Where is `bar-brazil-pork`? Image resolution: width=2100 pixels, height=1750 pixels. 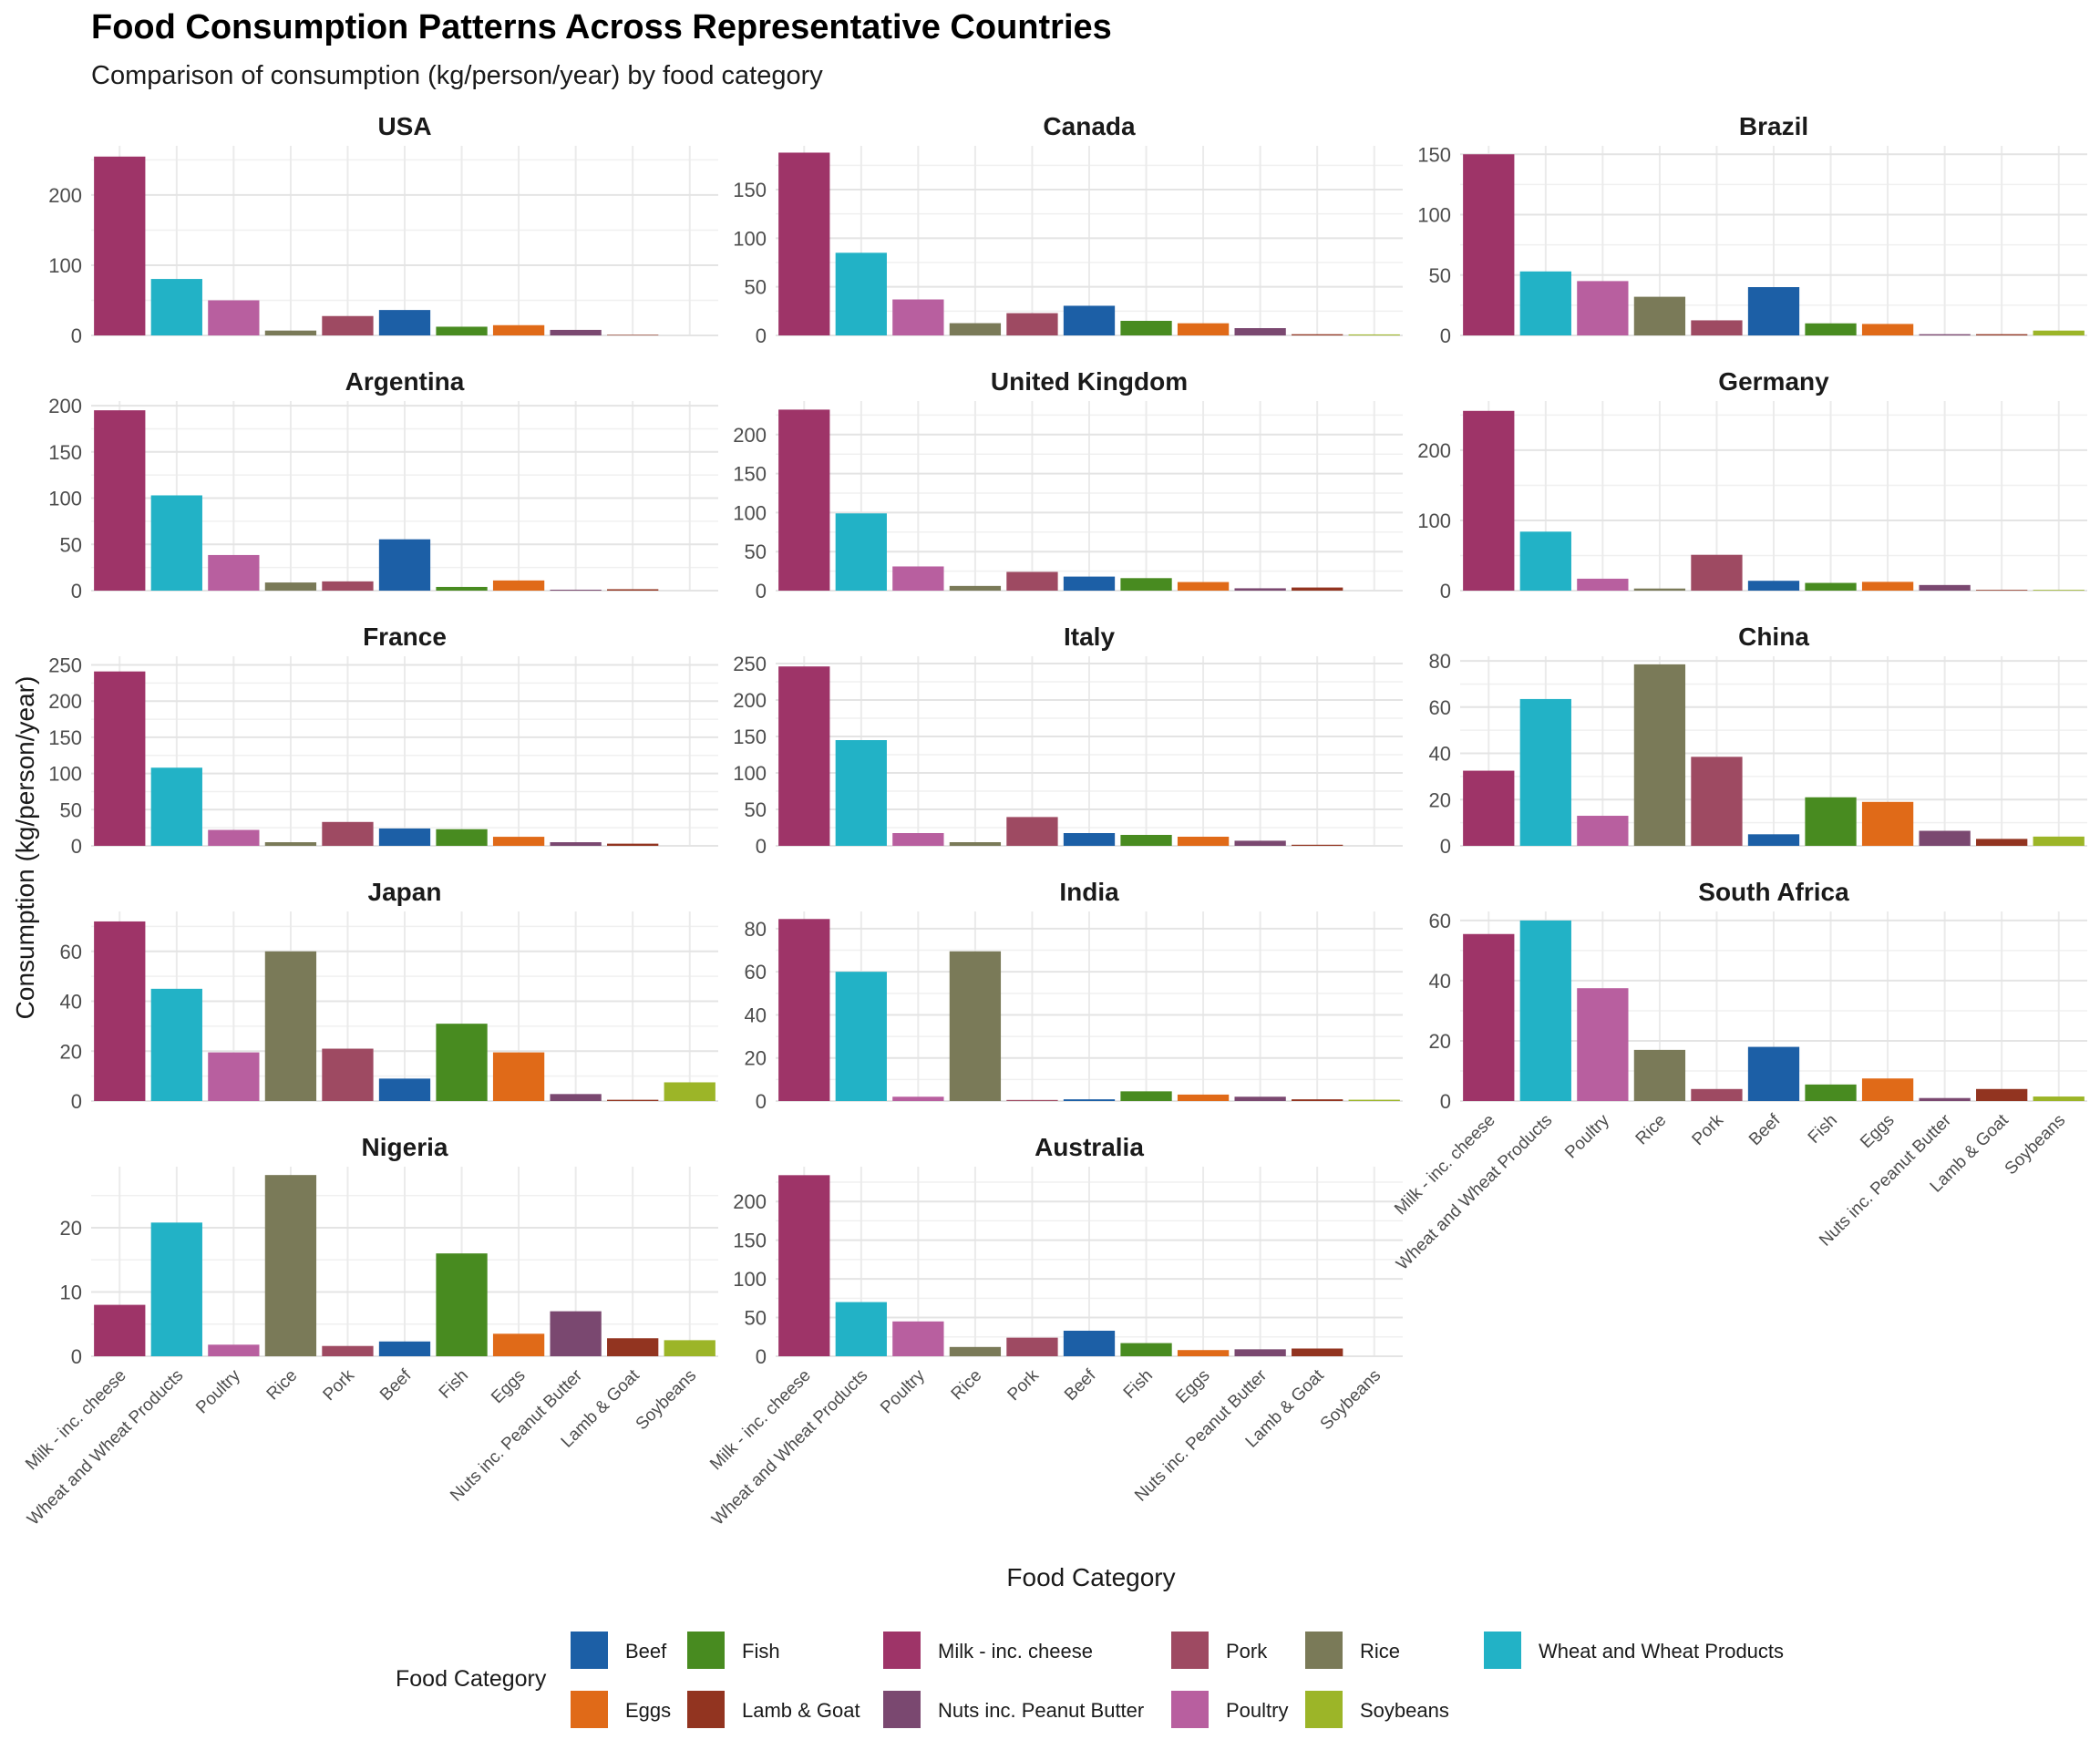 bar-brazil-pork is located at coordinates (1717, 328).